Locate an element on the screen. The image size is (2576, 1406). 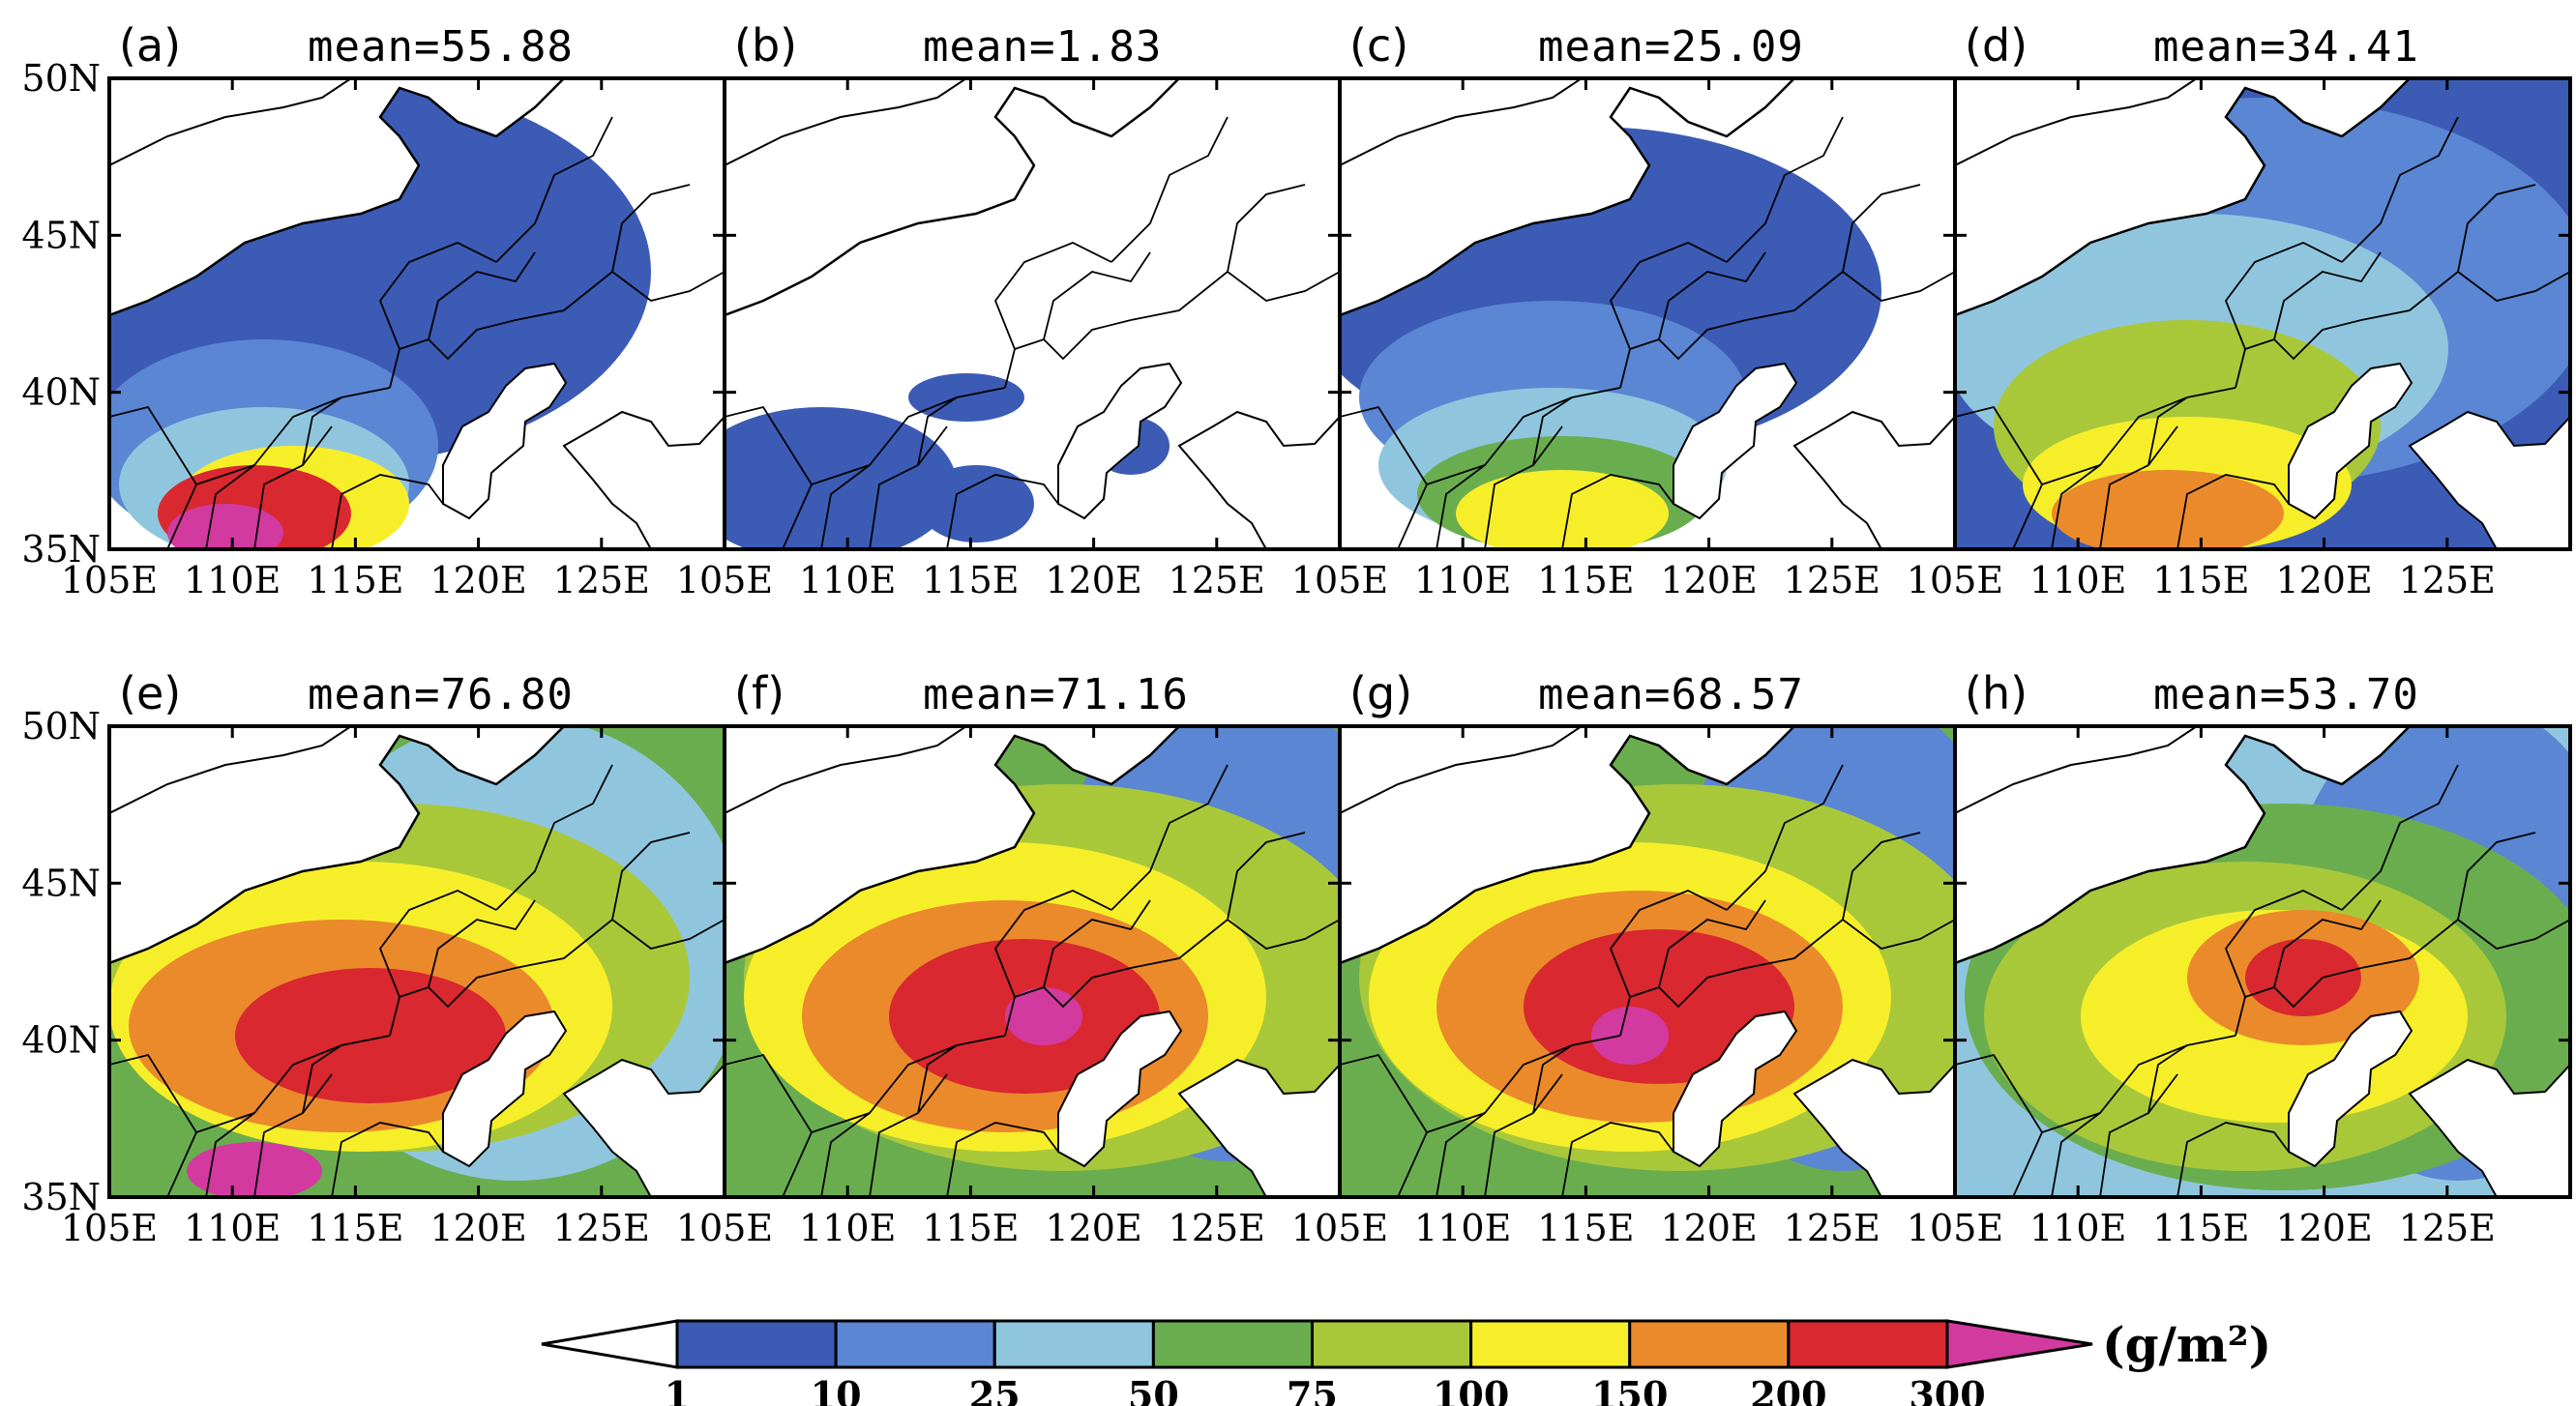
panel-mean: mean=34.41 is located at coordinates (2286, 47).